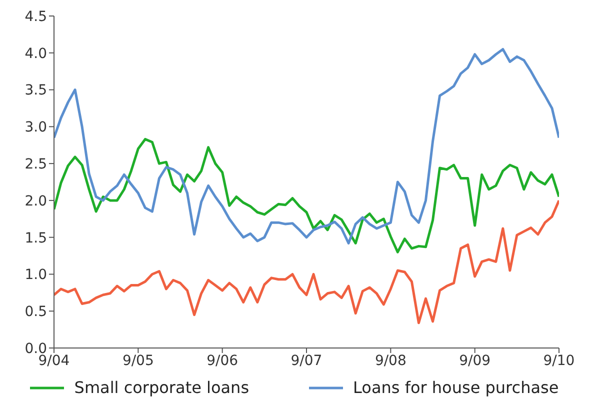 This screenshot has height=415, width=589. Describe the element at coordinates (35, 312) in the screenshot. I see `y-tick-label: 0.5` at that location.